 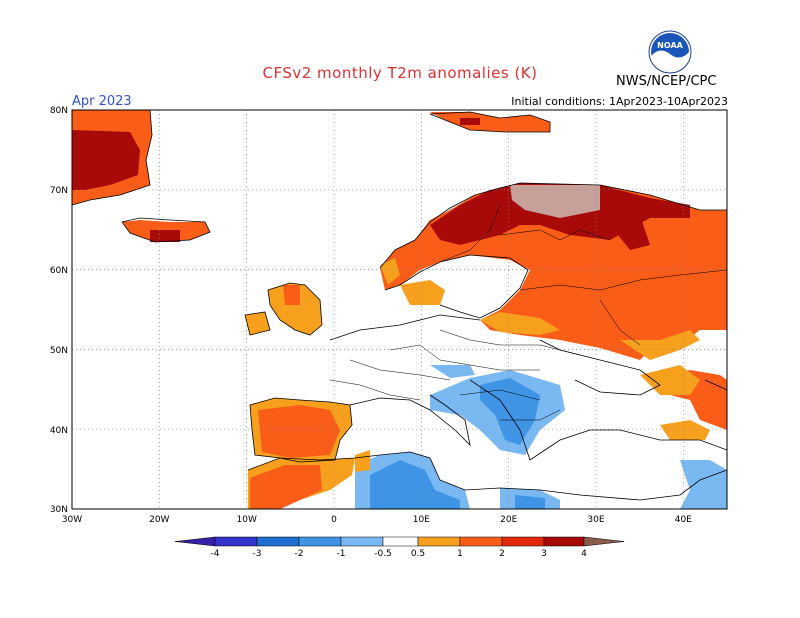 I want to click on lon-label: 10E, so click(x=421, y=520).